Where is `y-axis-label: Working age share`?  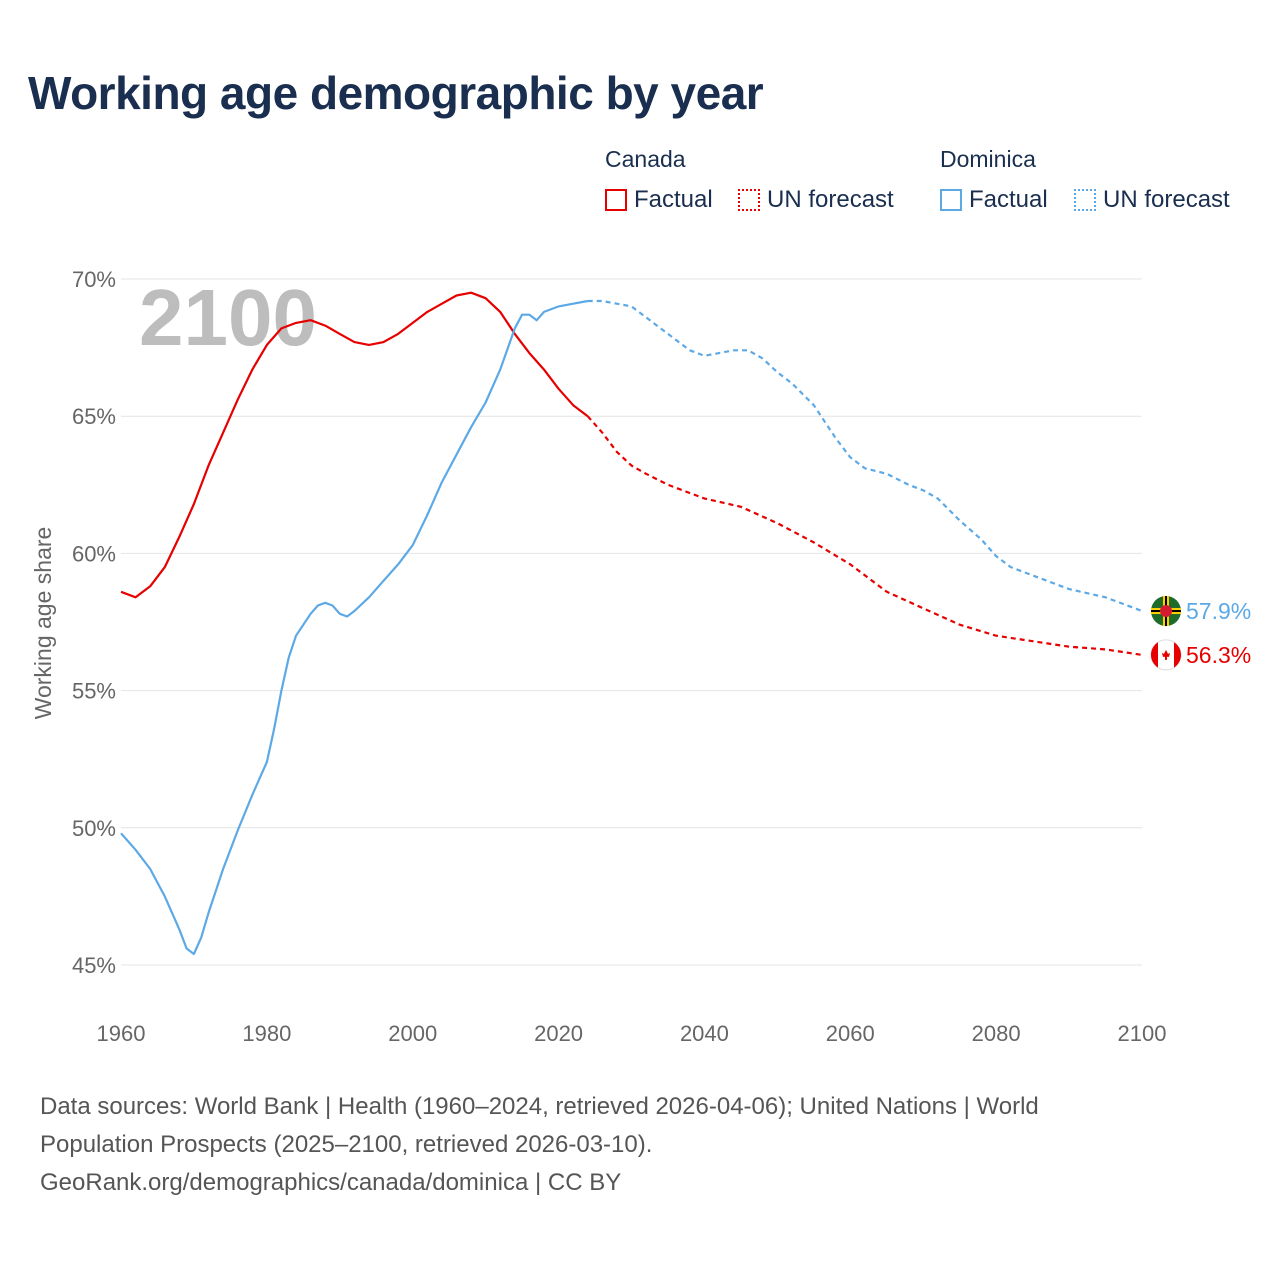
y-axis-label: Working age share is located at coordinates (43, 623).